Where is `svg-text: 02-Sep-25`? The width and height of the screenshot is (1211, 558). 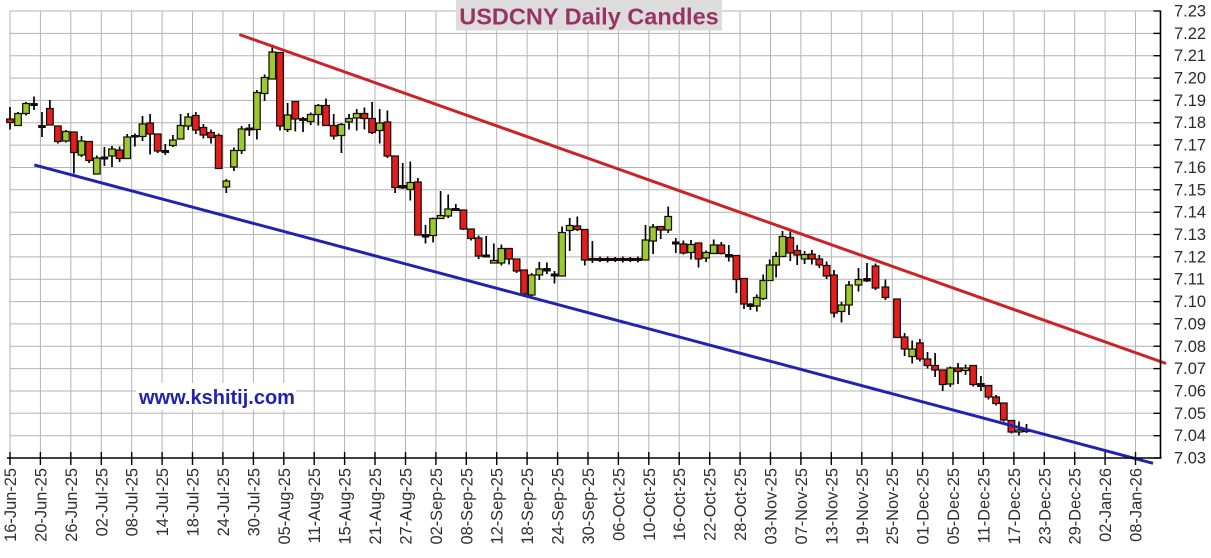
svg-text: 02-Sep-25 is located at coordinates (437, 506).